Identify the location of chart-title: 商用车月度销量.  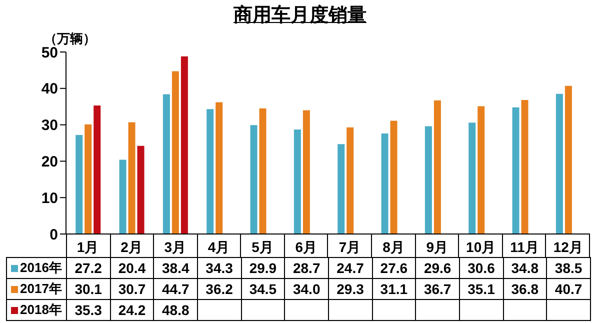
(300, 16).